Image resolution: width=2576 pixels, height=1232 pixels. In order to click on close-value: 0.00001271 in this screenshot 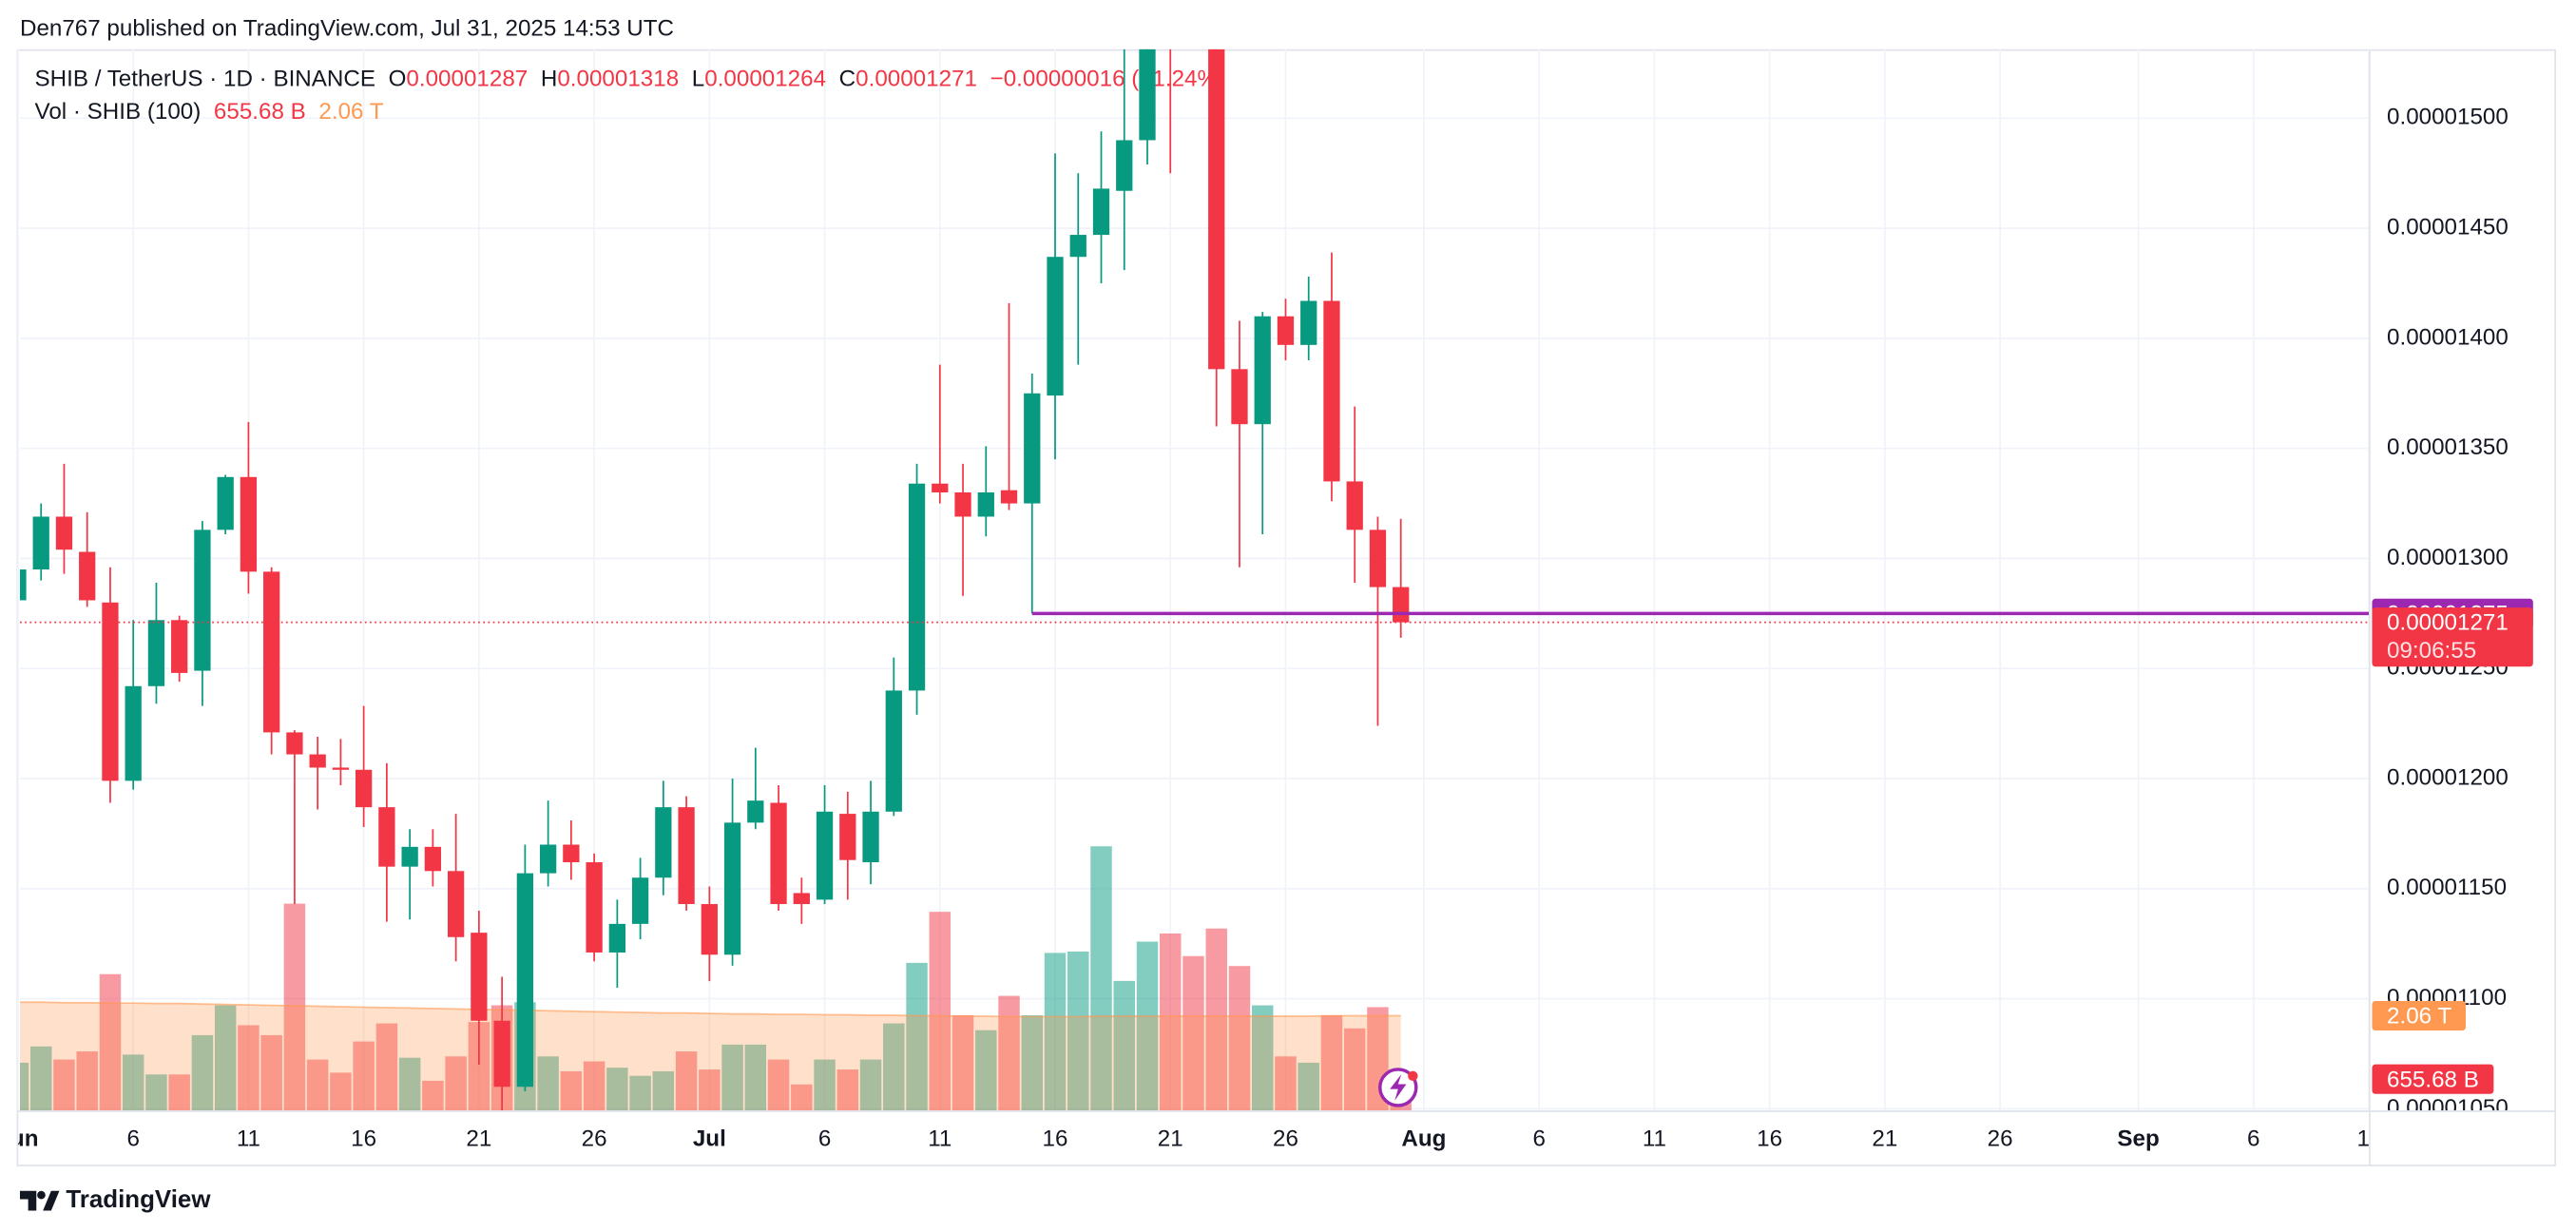, I will do `click(916, 79)`.